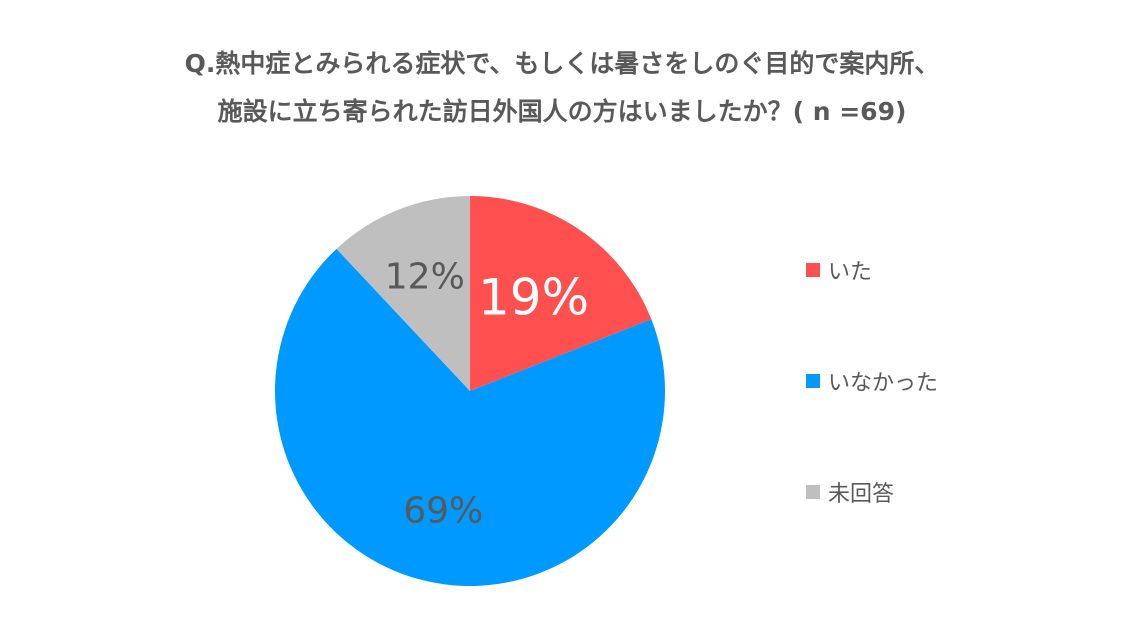 This screenshot has width=1124, height=630. I want to click on chart-title-line-2: 施設に立ち寄られた訪日外国人の方はいましたか？( n =69), so click(562, 111).